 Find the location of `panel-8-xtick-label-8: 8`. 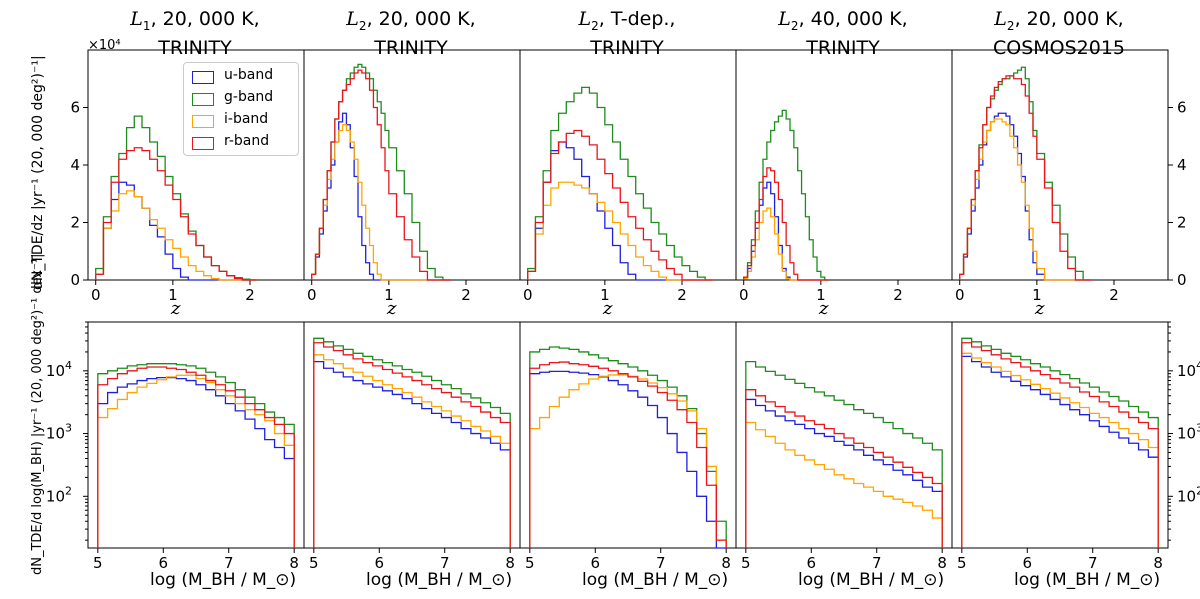

panel-8-xtick-label-8: 8 is located at coordinates (726, 563).